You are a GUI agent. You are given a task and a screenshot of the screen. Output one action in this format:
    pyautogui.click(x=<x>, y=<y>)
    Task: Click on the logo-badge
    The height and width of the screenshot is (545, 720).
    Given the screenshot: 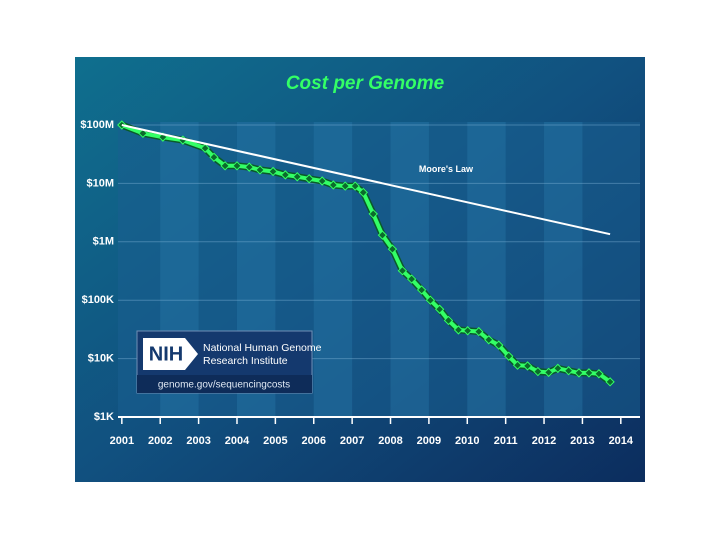 What is the action you would take?
    pyautogui.click(x=170, y=354)
    